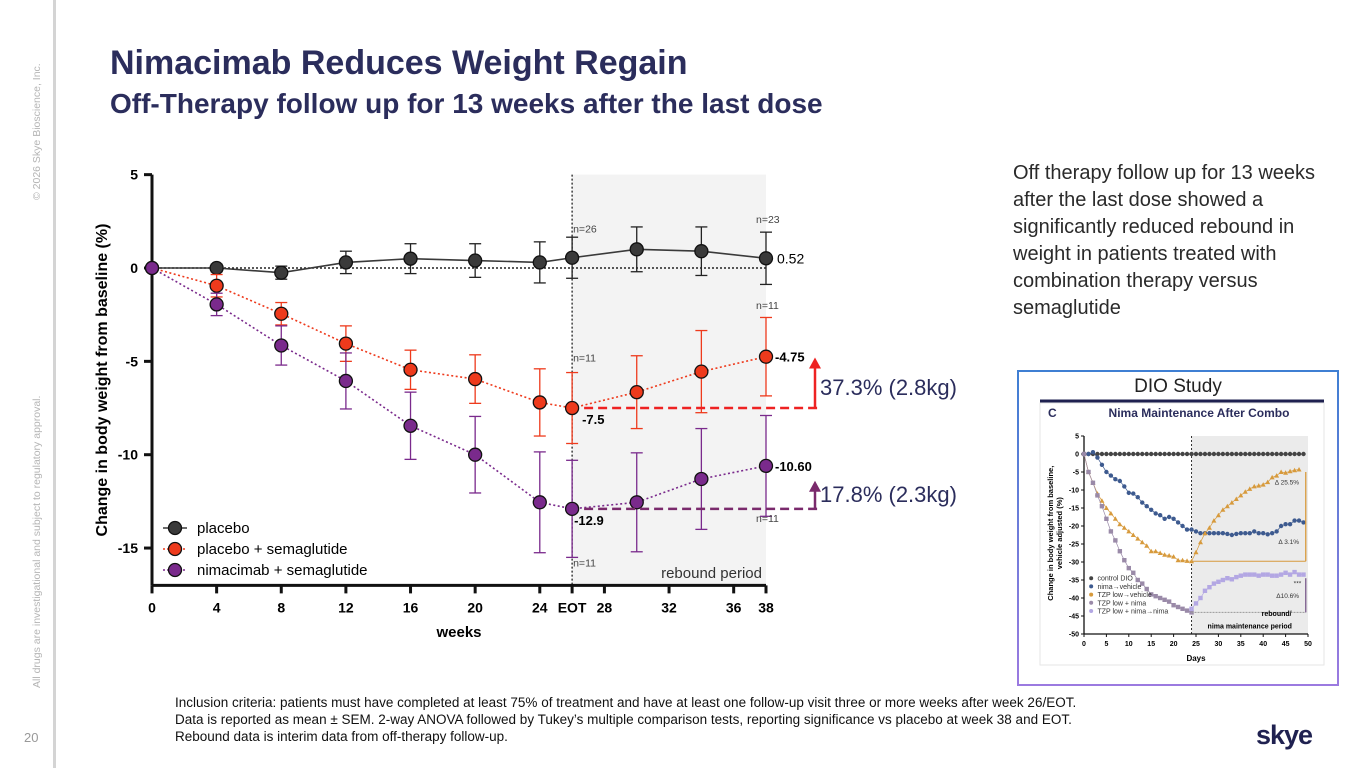 Image resolution: width=1365 pixels, height=768 pixels. I want to click on inset-y-tick-label: -40, so click(1074, 599).